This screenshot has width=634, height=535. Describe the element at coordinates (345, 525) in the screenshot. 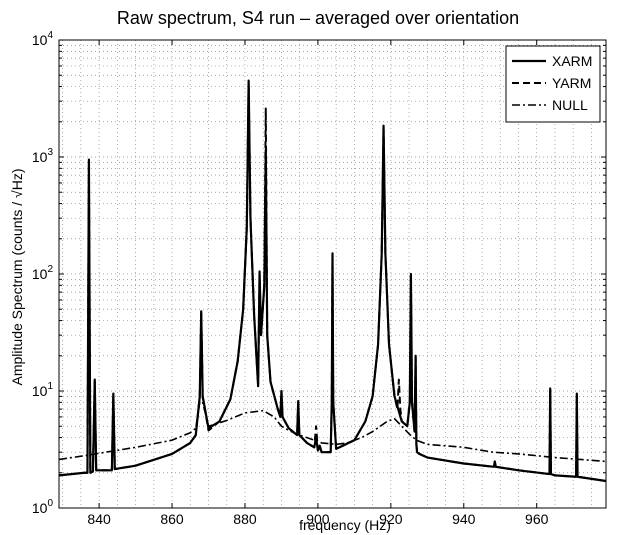

I see `x-axis-label: frequency (Hz)` at that location.